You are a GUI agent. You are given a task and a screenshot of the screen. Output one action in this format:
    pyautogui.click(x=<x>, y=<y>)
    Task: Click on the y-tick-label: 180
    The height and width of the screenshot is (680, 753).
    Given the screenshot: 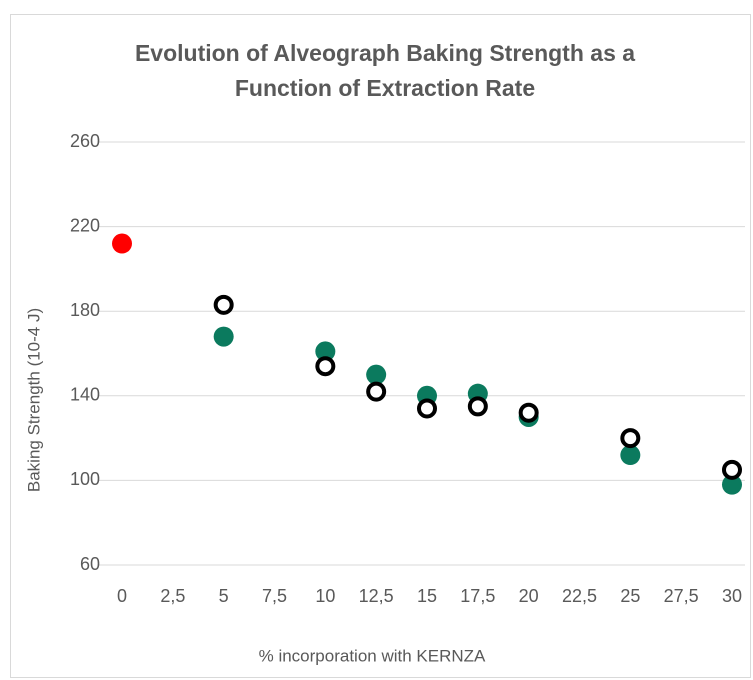 What is the action you would take?
    pyautogui.click(x=85, y=310)
    